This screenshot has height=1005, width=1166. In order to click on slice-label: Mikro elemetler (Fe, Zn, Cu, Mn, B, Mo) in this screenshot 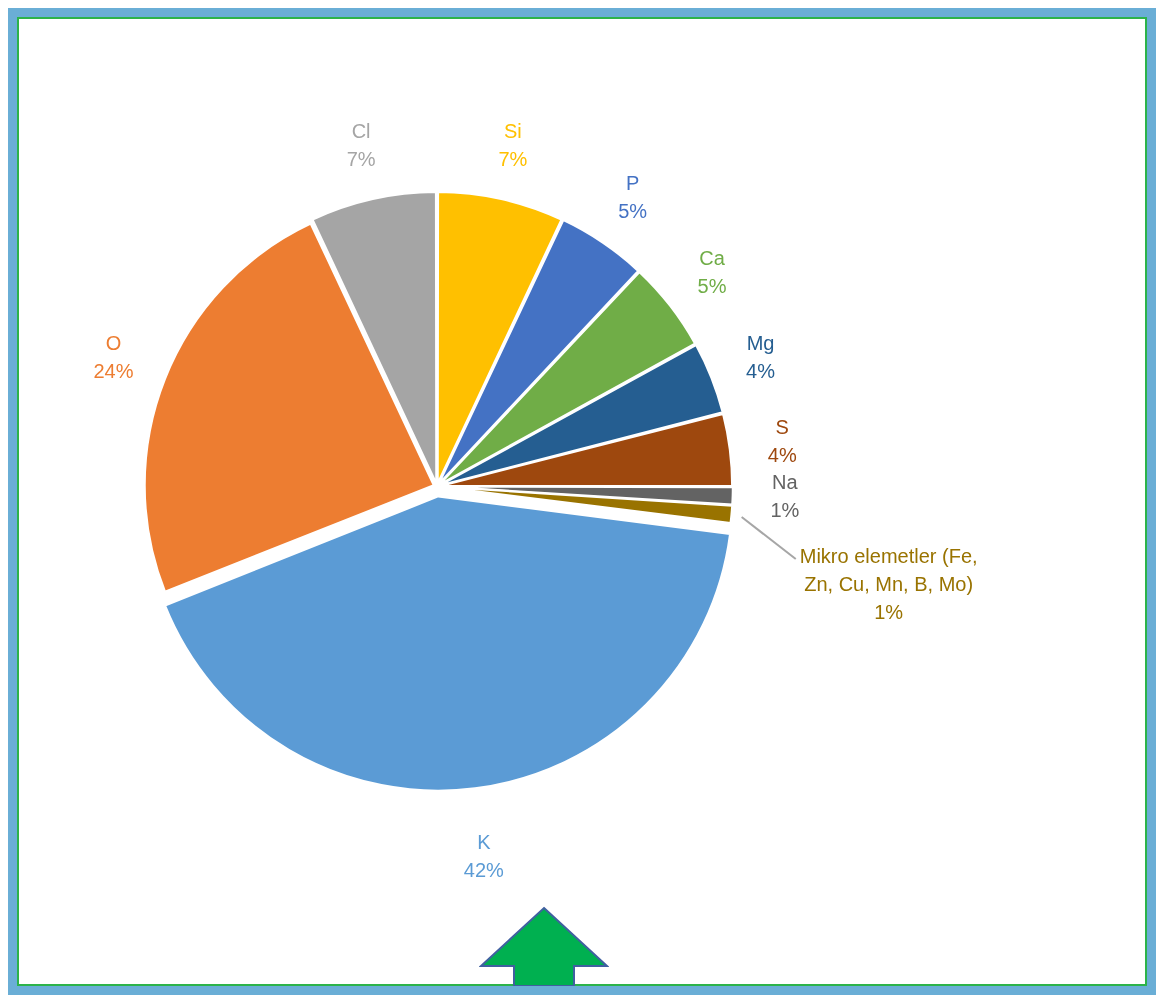, I will do `click(888, 569)`.